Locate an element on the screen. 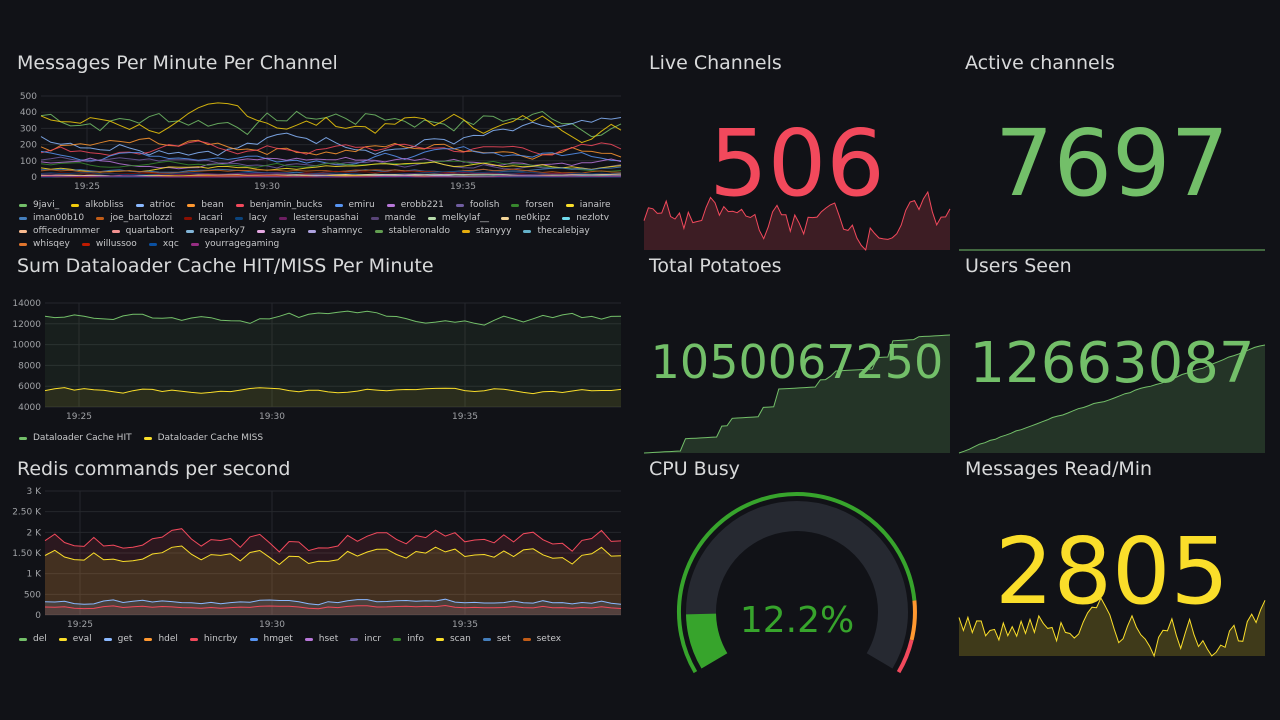 The width and height of the screenshot is (1280, 720). legend-label: hset is located at coordinates (328, 639).